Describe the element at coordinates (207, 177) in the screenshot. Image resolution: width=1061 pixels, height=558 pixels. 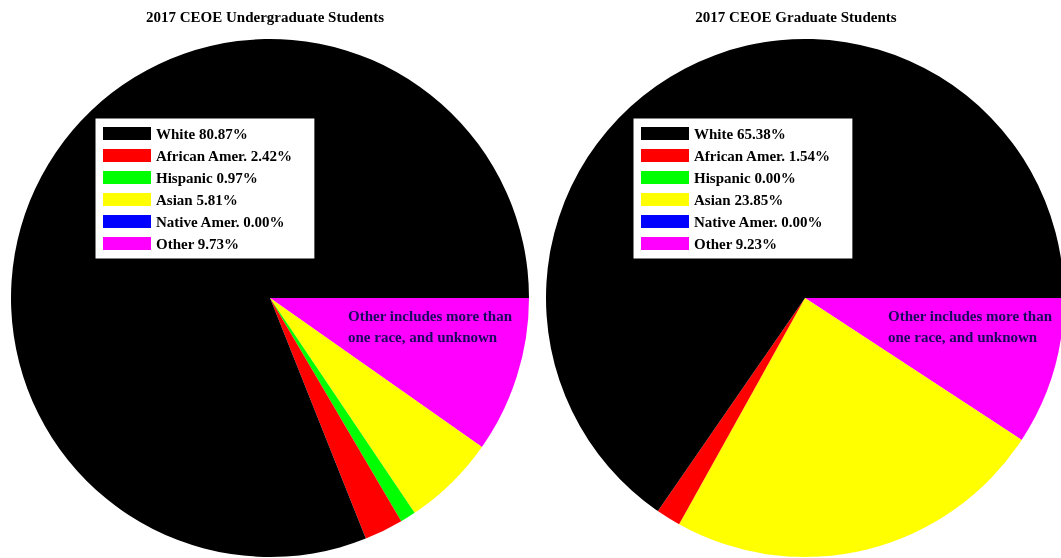
I see `legend-label: Hispanic 0.97%` at that location.